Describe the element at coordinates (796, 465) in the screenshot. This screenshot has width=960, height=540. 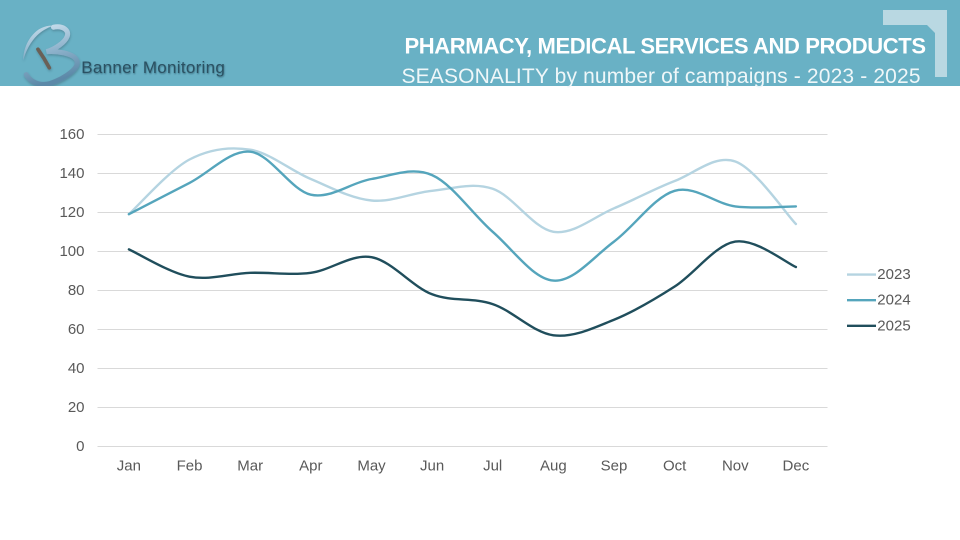
I see `svg-text: Dec` at that location.